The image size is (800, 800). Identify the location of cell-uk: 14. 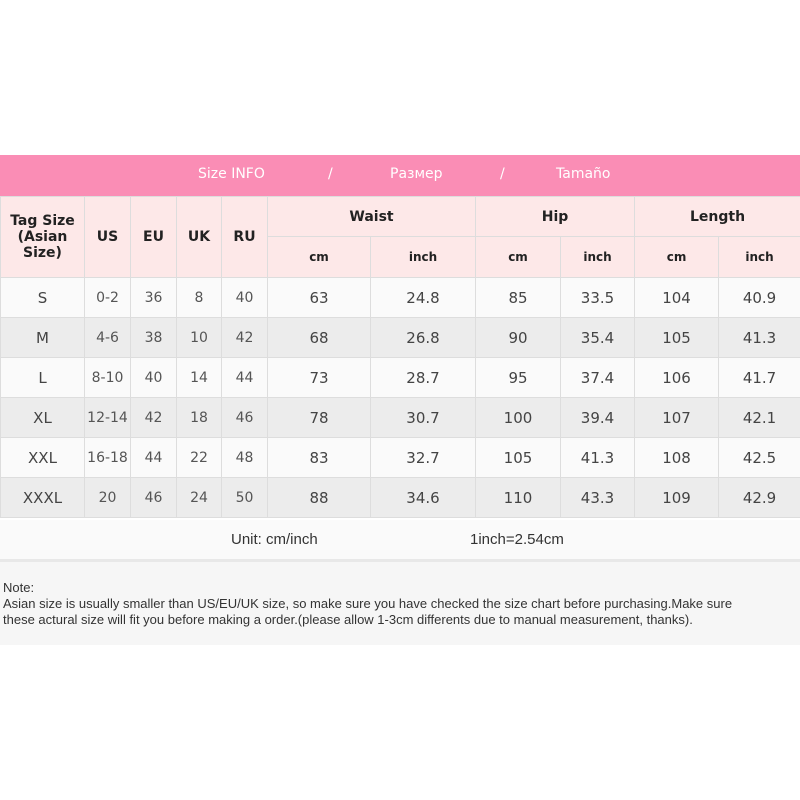
(199, 377).